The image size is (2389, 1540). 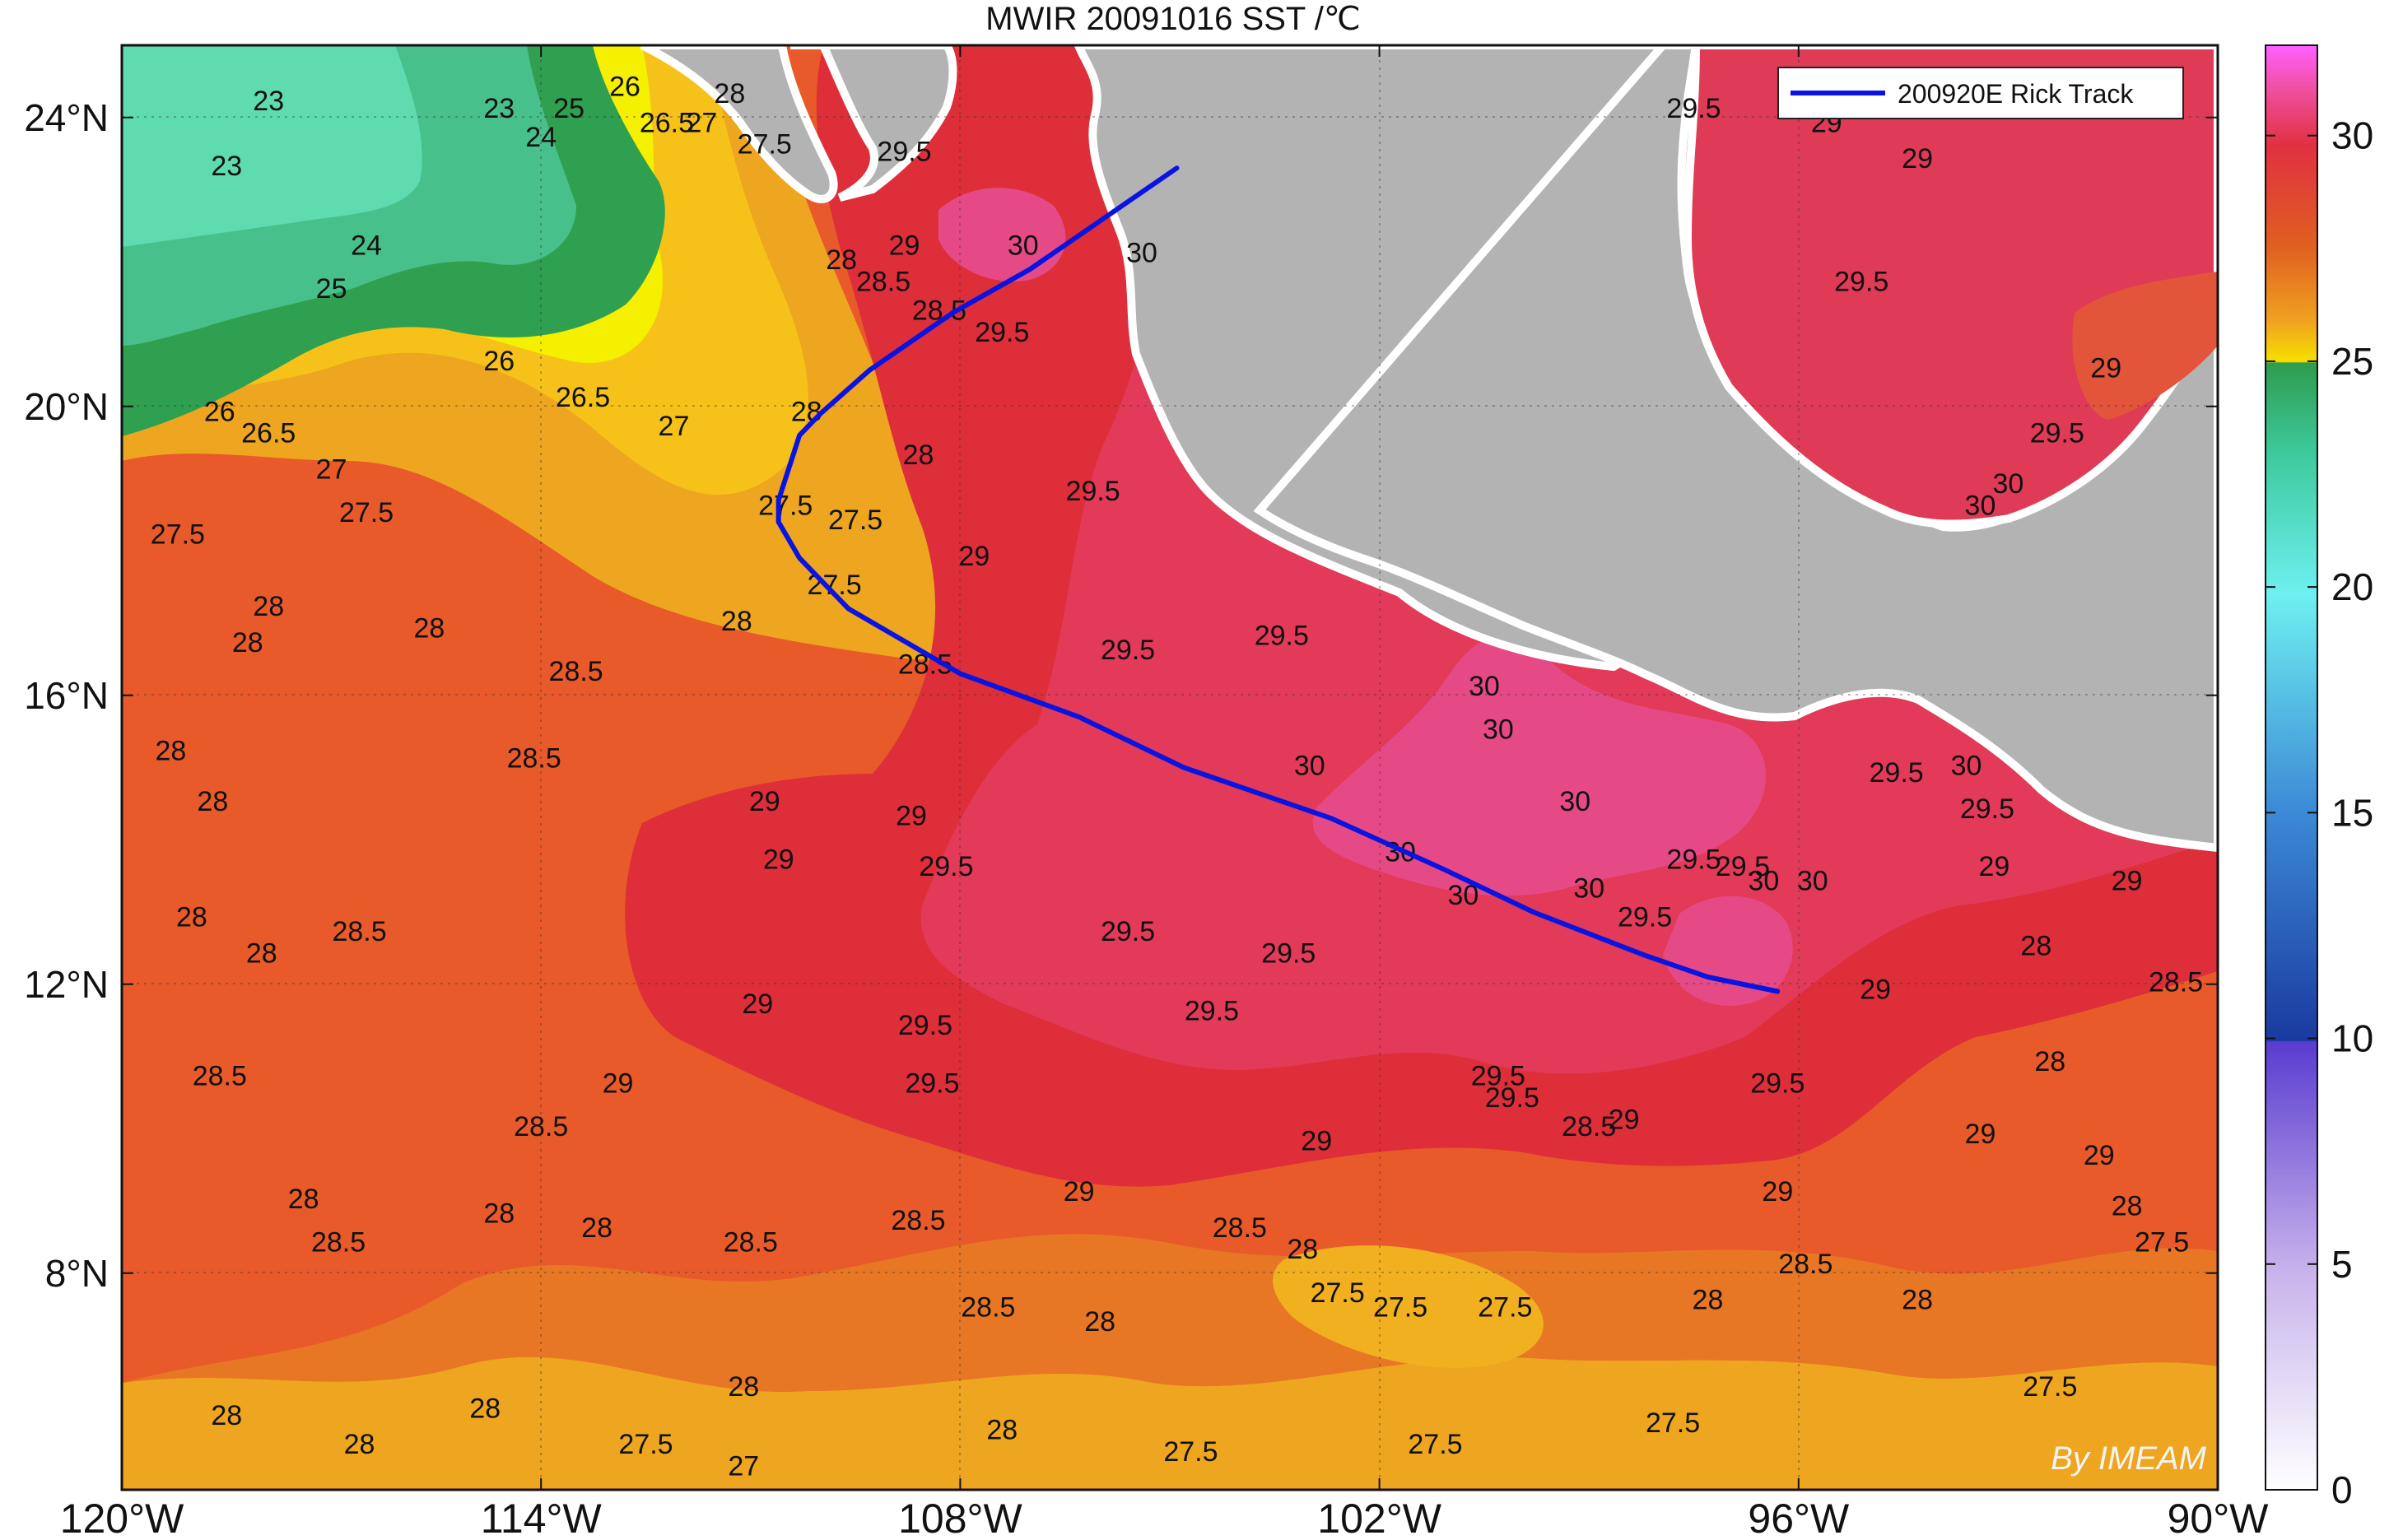 What do you see at coordinates (268, 434) in the screenshot?
I see `contour-label: 26.5` at bounding box center [268, 434].